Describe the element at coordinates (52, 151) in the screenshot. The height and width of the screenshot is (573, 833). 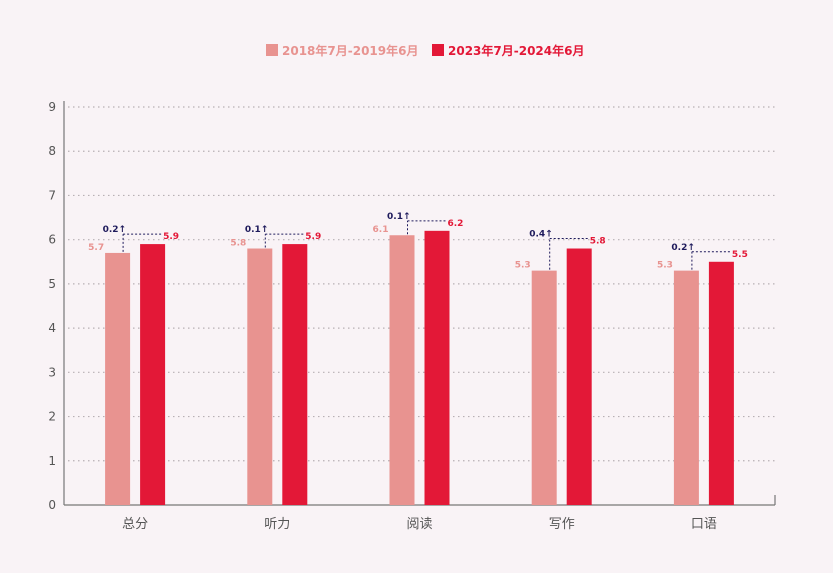
I see `y-tick-label: 8` at that location.